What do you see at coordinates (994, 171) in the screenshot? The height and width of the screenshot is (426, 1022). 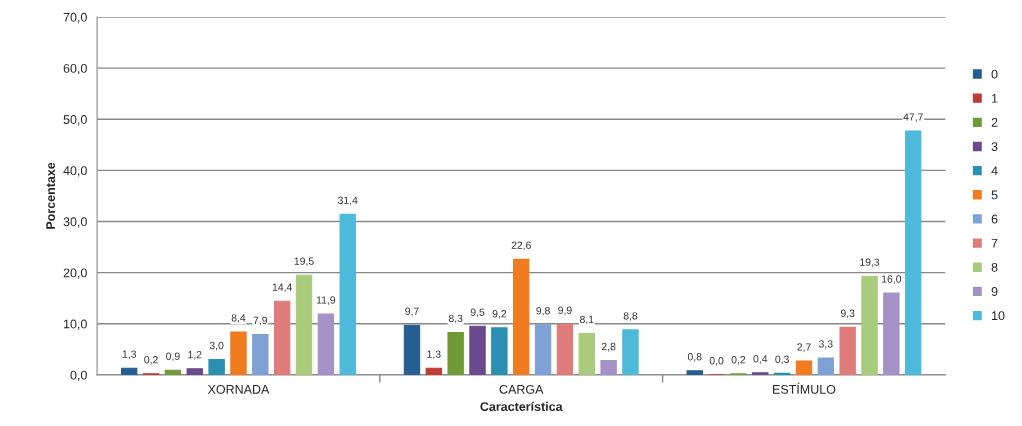 I see `legend-label: 4` at bounding box center [994, 171].